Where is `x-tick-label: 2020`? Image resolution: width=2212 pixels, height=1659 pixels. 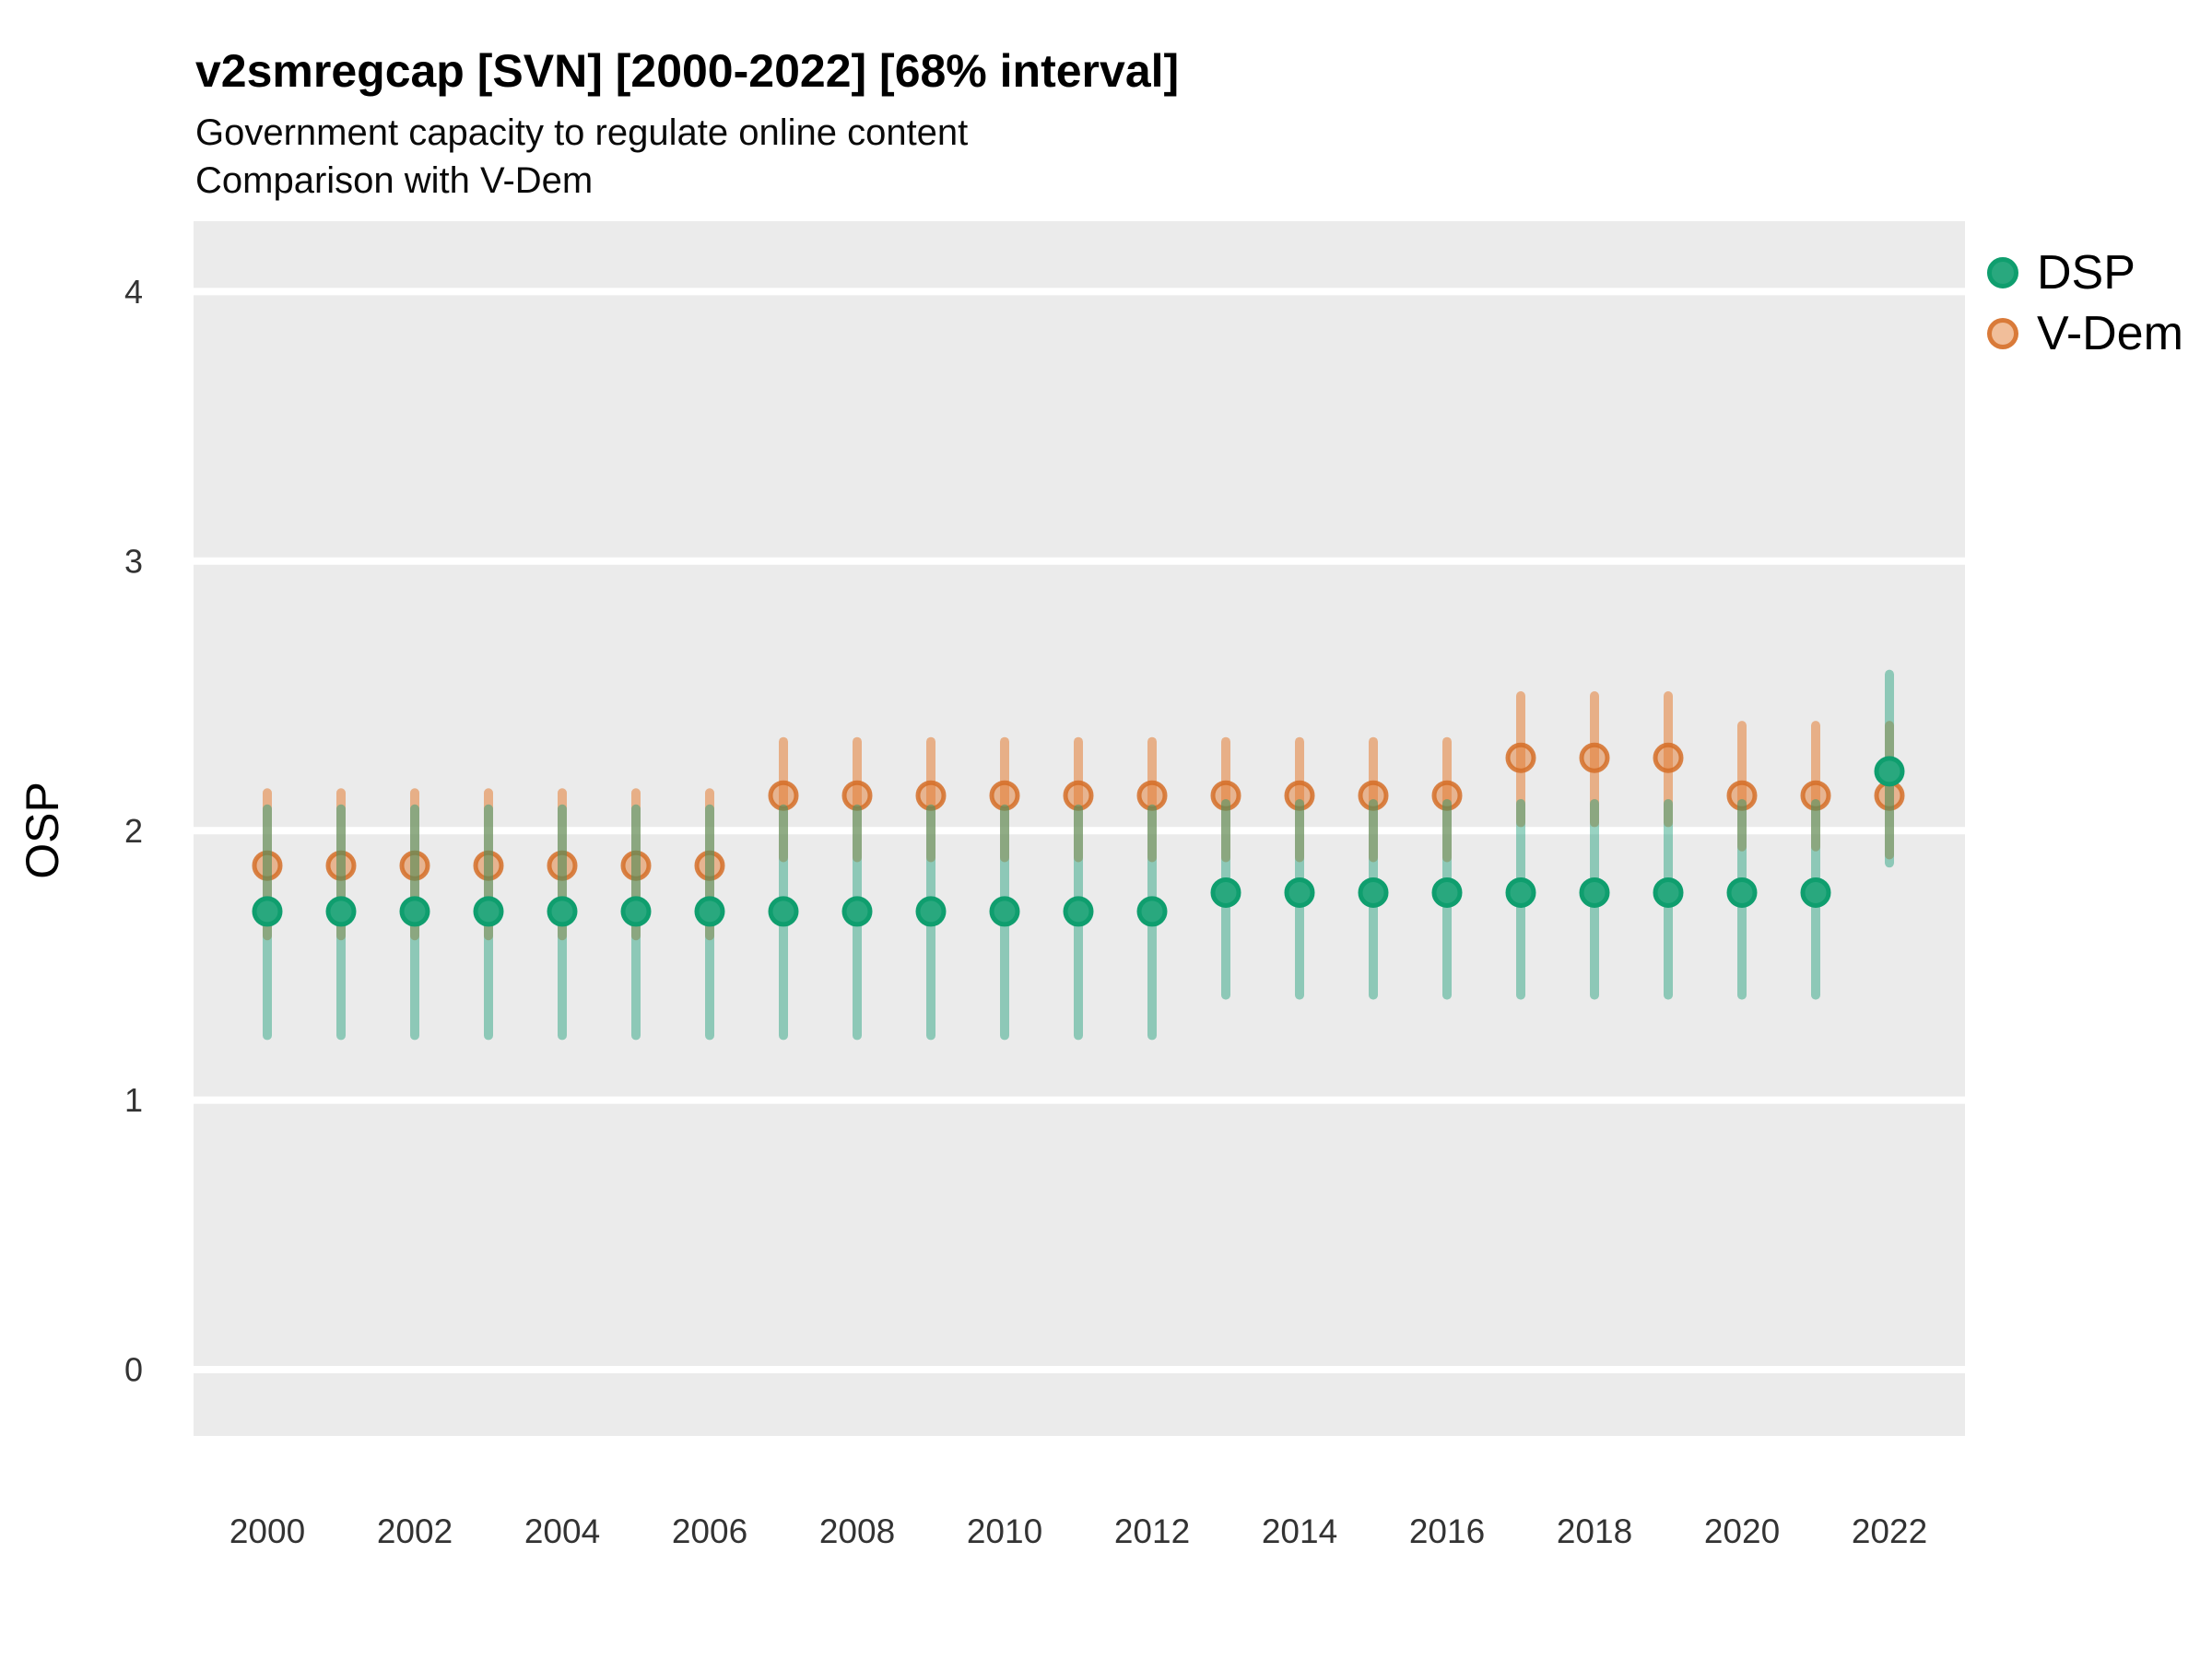 x-tick-label: 2020 is located at coordinates (1742, 1531).